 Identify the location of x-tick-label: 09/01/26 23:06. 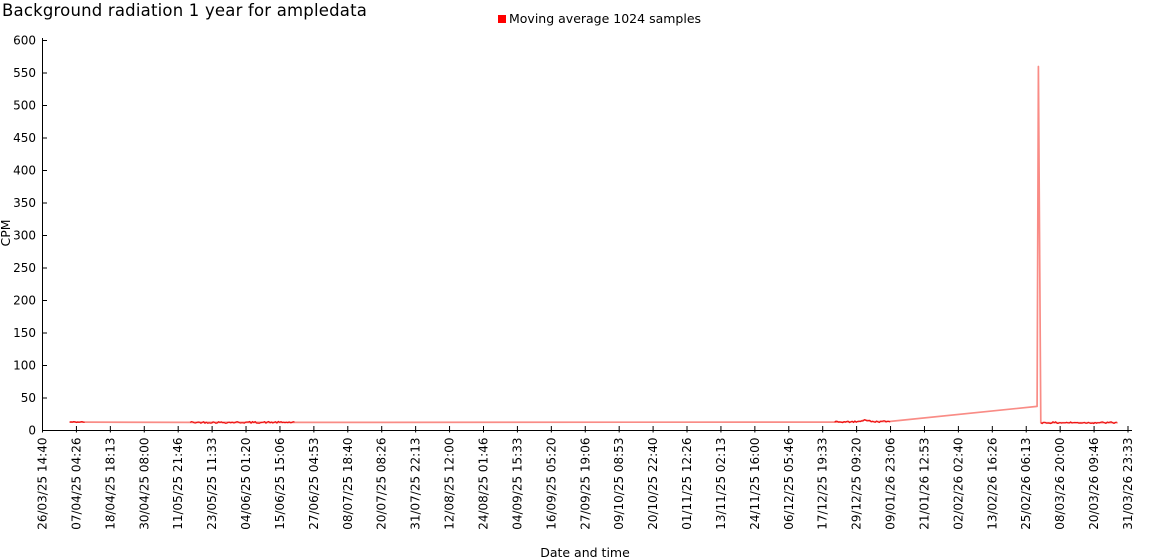
(891, 484).